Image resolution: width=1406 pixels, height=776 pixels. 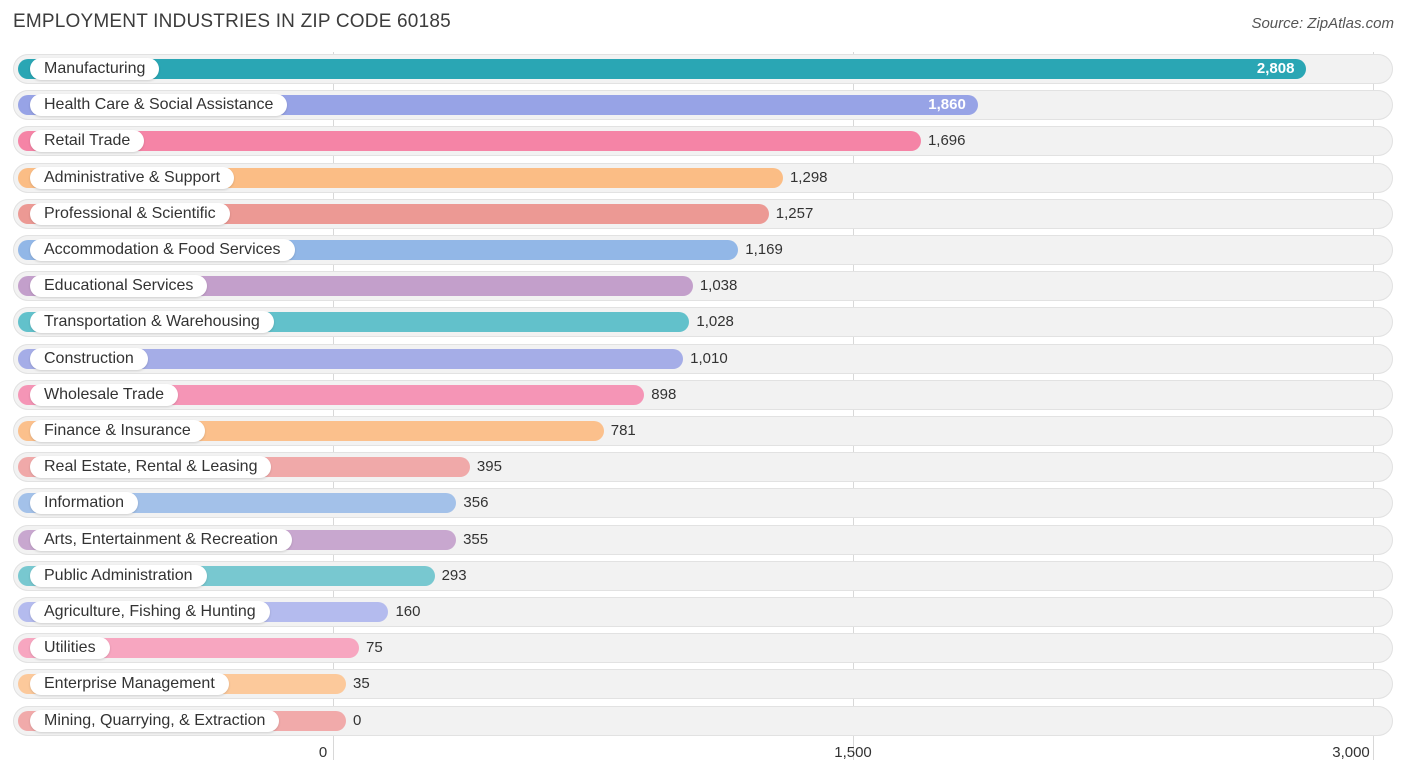 What do you see at coordinates (357, 720) in the screenshot?
I see `value-label: 0` at bounding box center [357, 720].